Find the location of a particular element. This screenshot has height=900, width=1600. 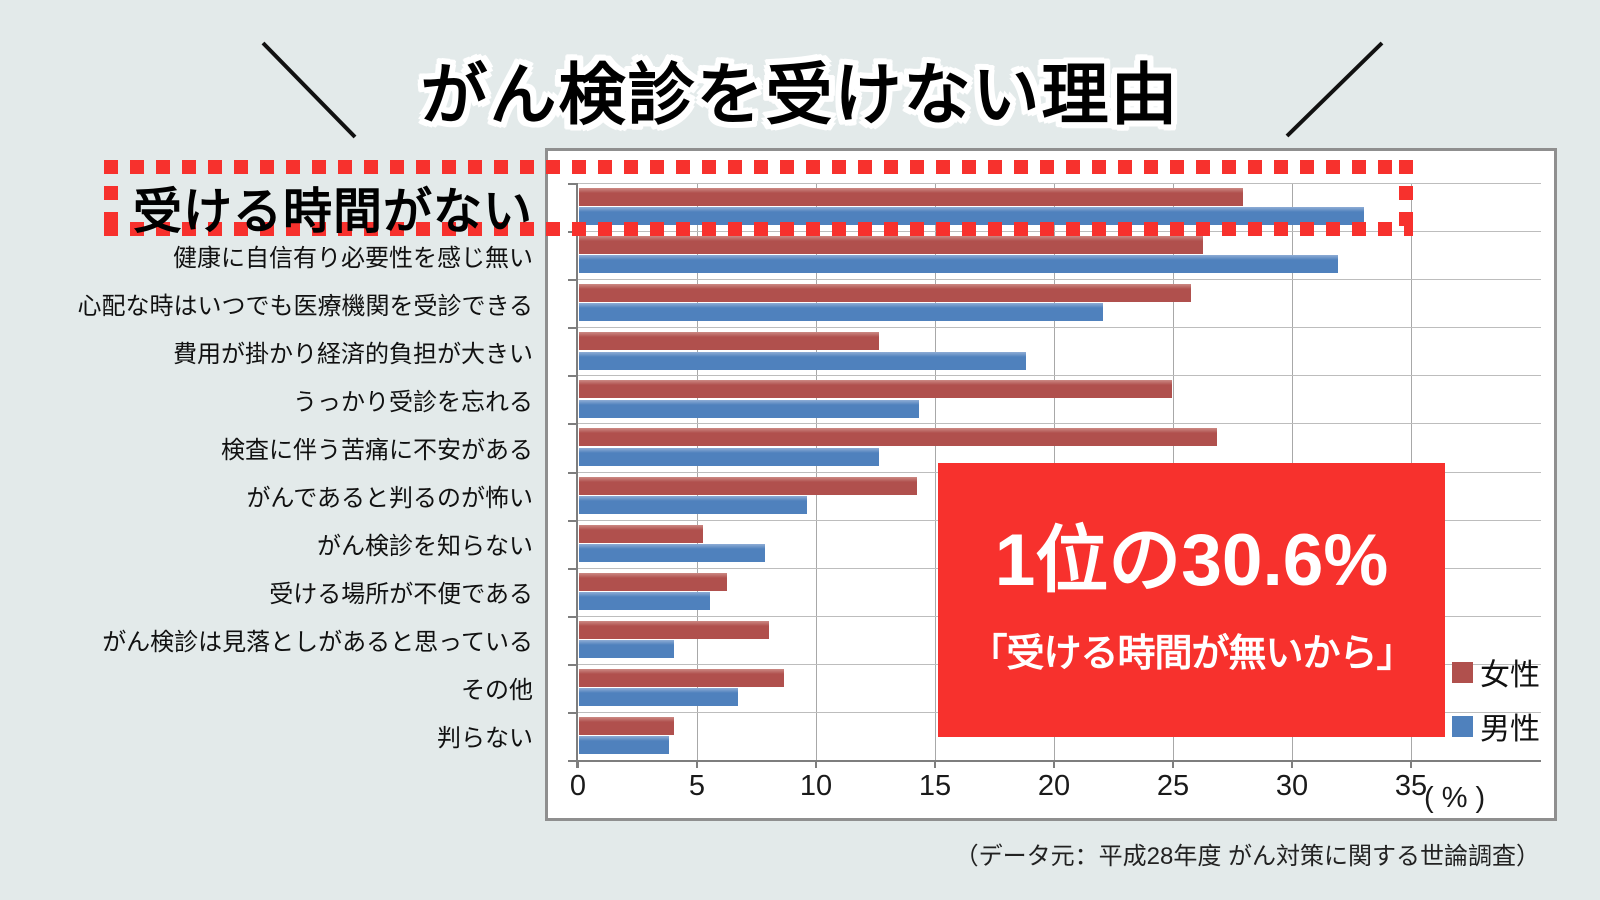

x-tick-label: 5 is located at coordinates (697, 786).